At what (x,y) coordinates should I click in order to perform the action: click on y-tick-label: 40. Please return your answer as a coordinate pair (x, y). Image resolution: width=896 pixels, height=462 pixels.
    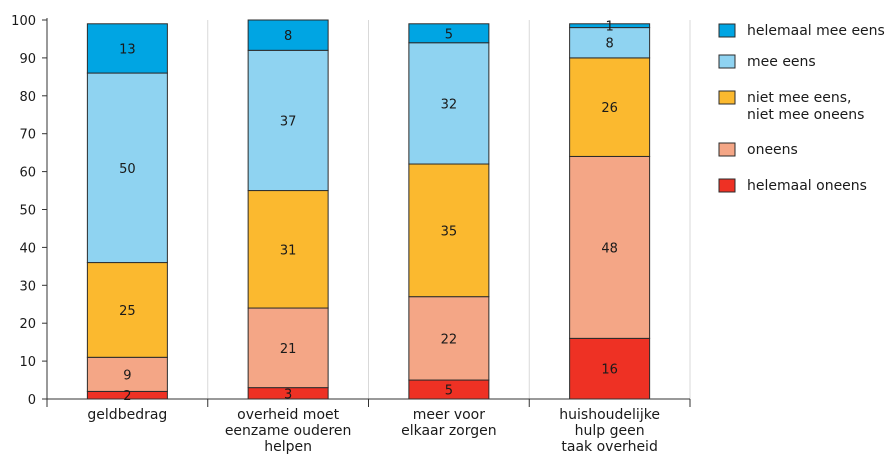
    Looking at the image, I should click on (27, 248).